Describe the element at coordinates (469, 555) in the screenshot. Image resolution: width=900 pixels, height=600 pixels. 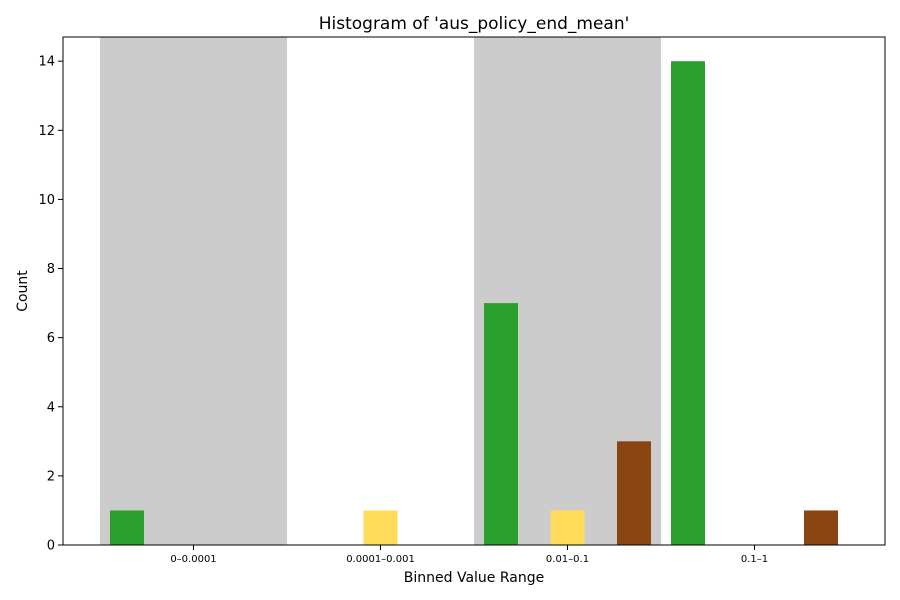
I see `x-ticks: 0–0.0001 0.0001–0.001 0.01–0.1 0.1–1` at that location.